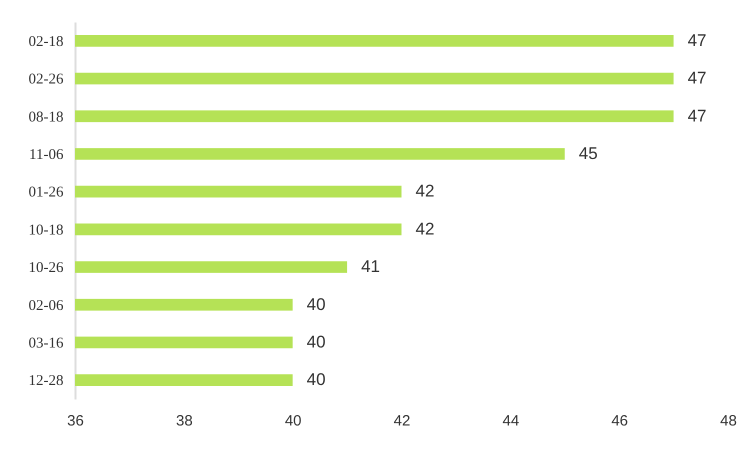  What do you see at coordinates (46, 117) in the screenshot?
I see `y-tick-label: 08-18` at bounding box center [46, 117].